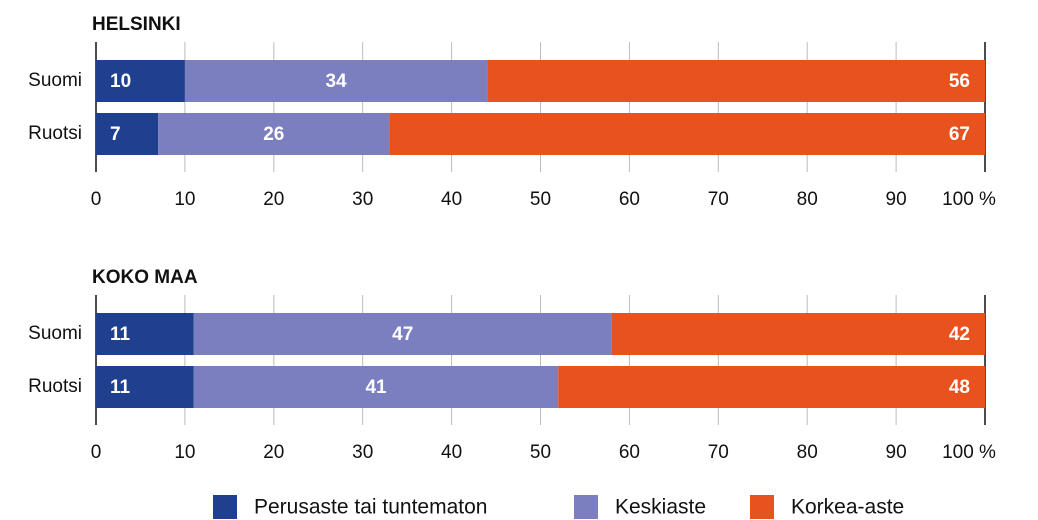 This screenshot has width=1038, height=520. I want to click on value-label: 10, so click(120, 81).